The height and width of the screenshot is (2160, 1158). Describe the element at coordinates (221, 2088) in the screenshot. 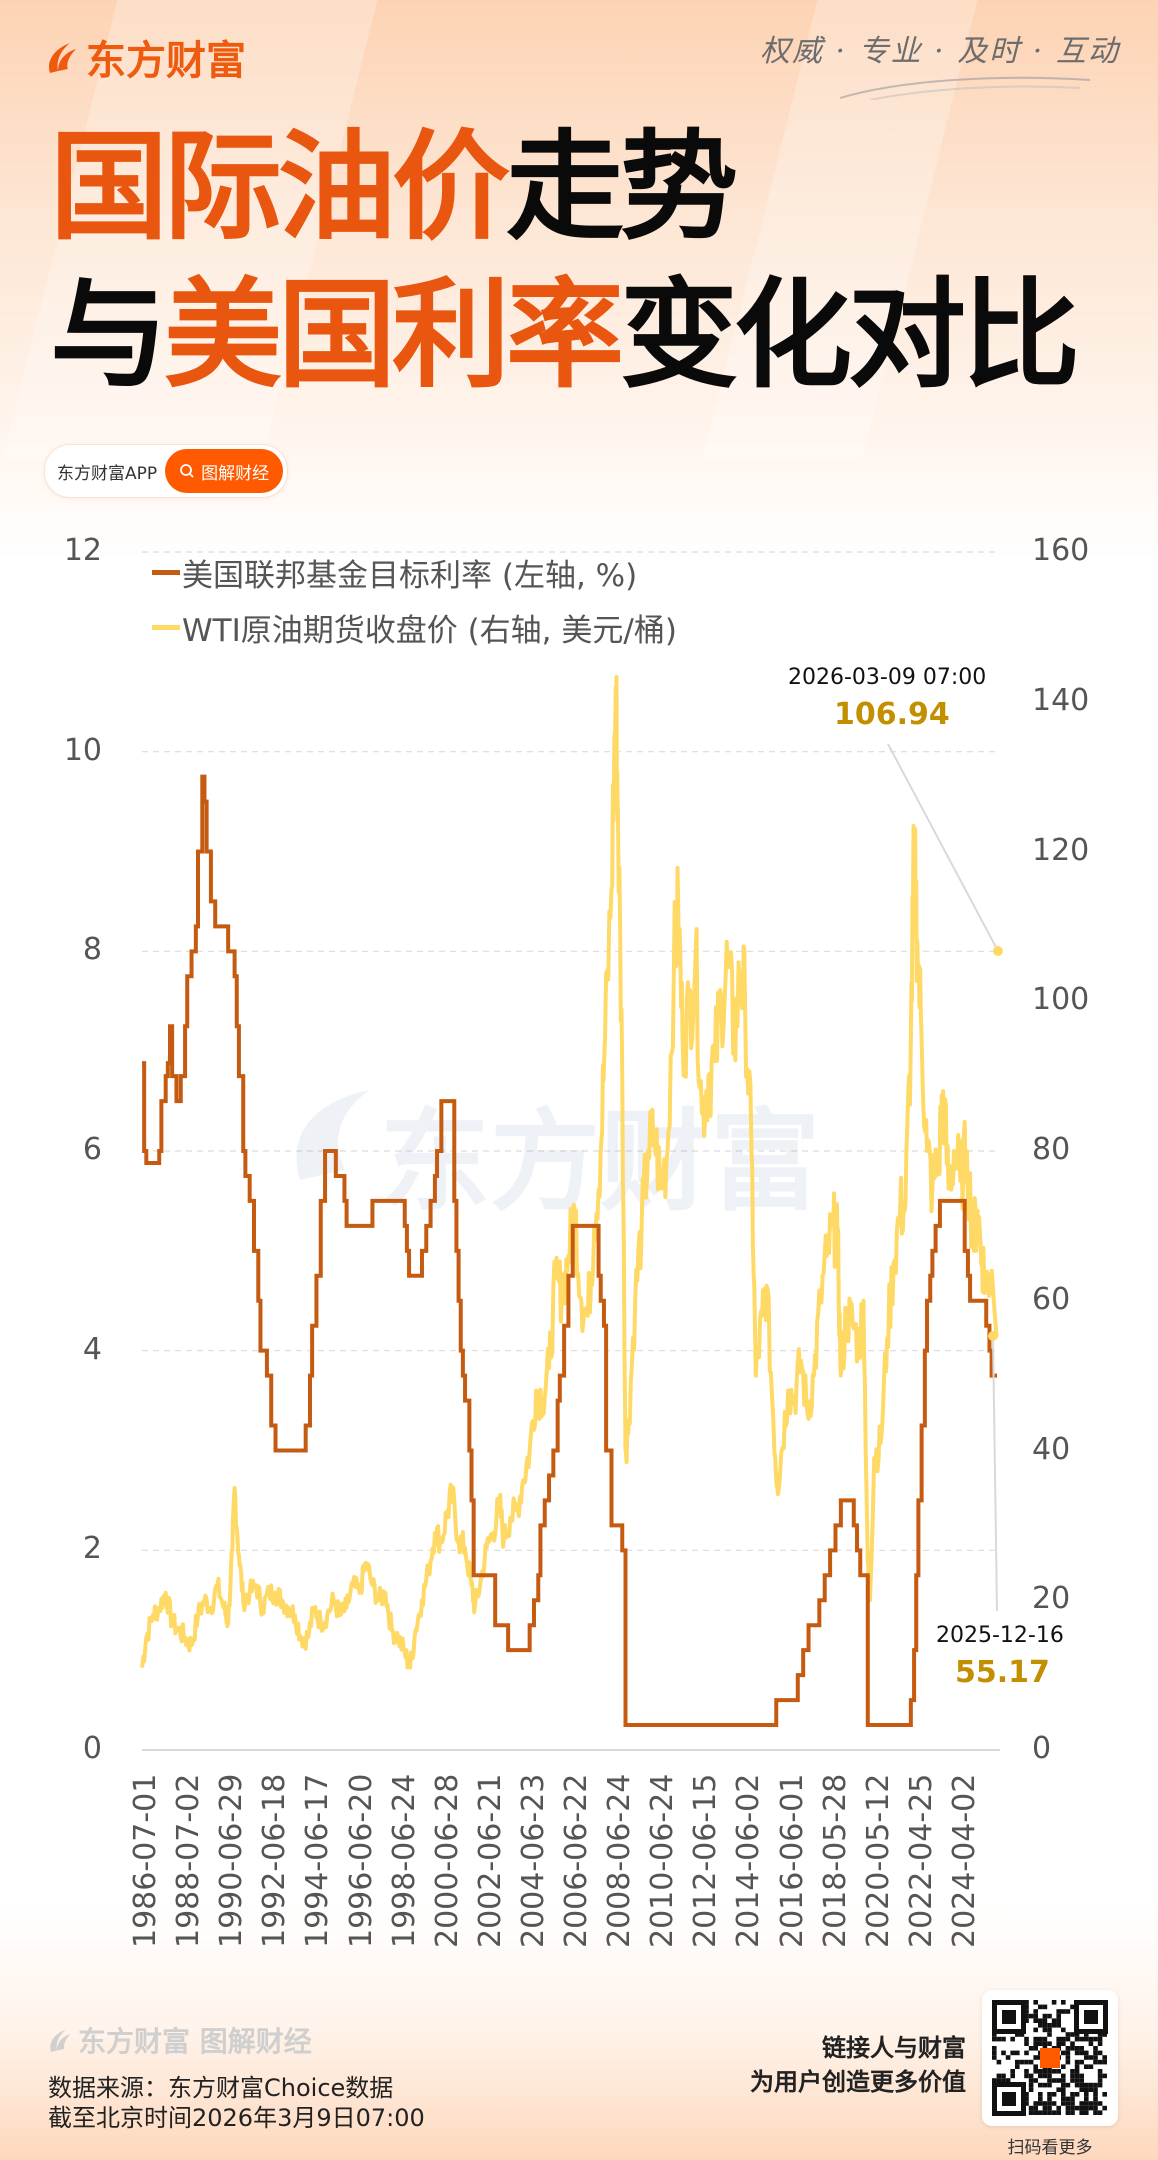

I see `data-source: 数据来源：东方财富Choice数据` at that location.